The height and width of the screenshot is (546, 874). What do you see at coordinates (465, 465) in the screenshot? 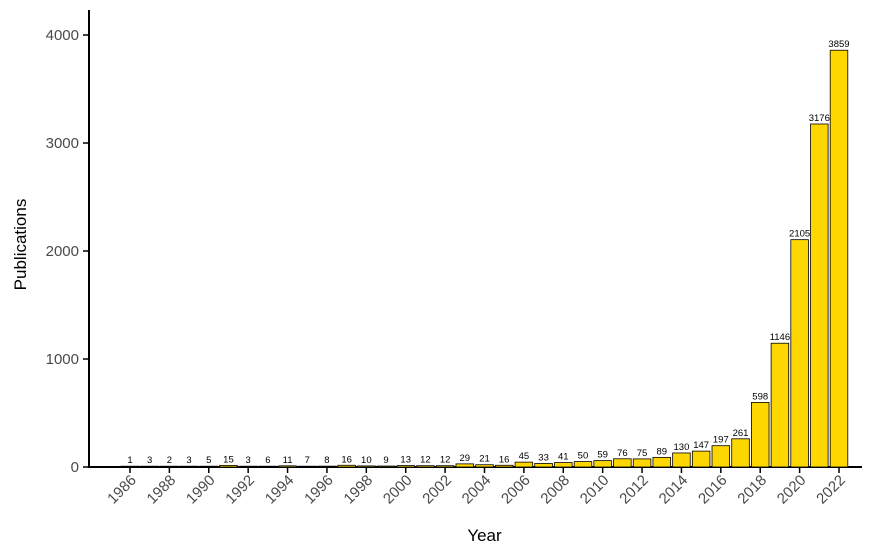
I see `bar-2003` at bounding box center [465, 465].